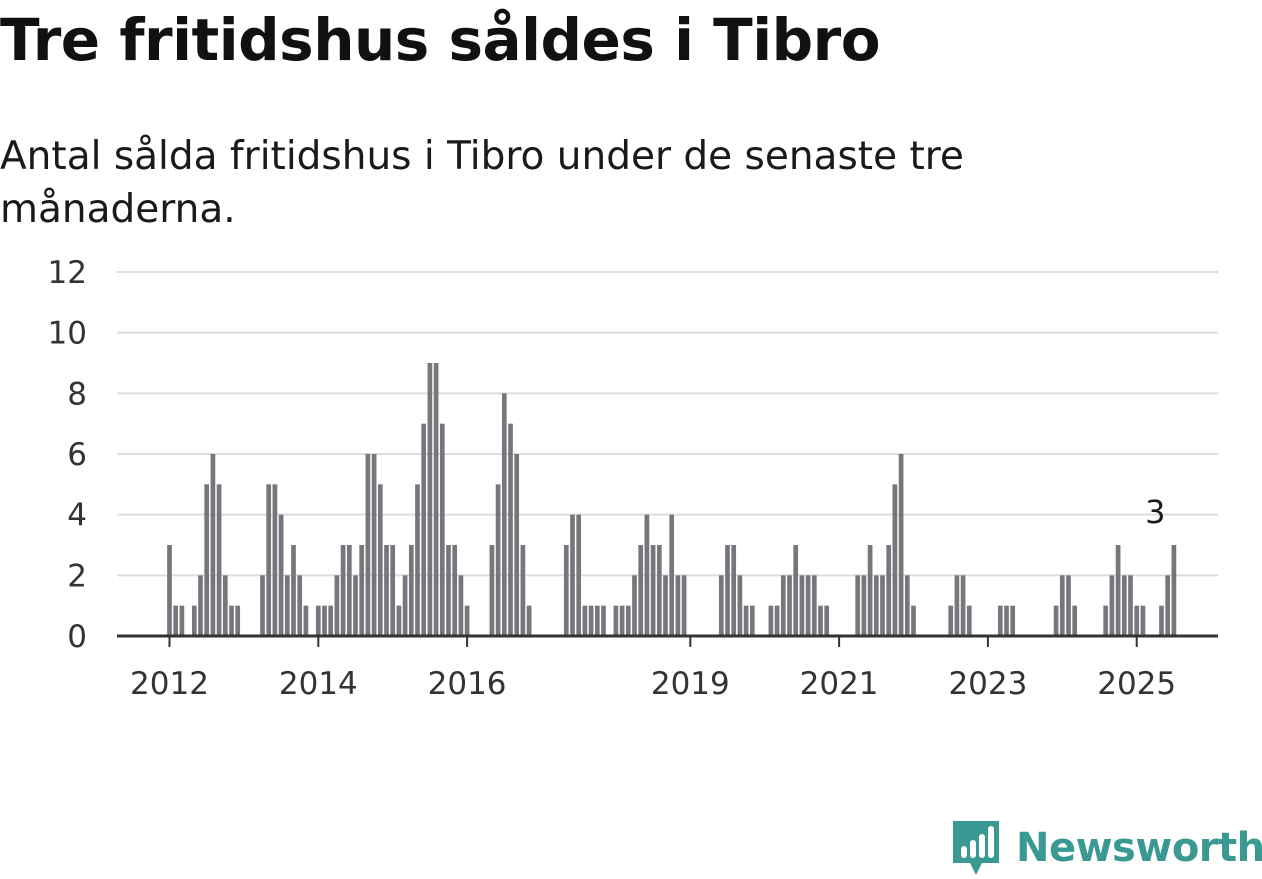 Image resolution: width=1262 pixels, height=879 pixels. Describe the element at coordinates (1139, 848) in the screenshot. I see `newsworthy-logo-text: Newsworthy` at that location.